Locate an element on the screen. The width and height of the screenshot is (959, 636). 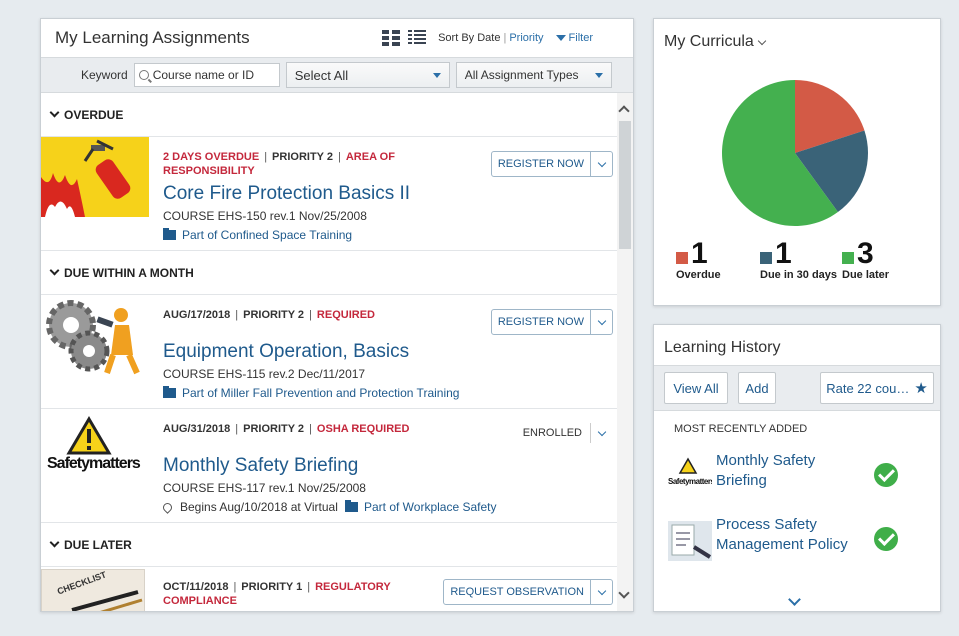
item-meta-line2: RESPONSIBILITY is located at coordinates (209, 171).